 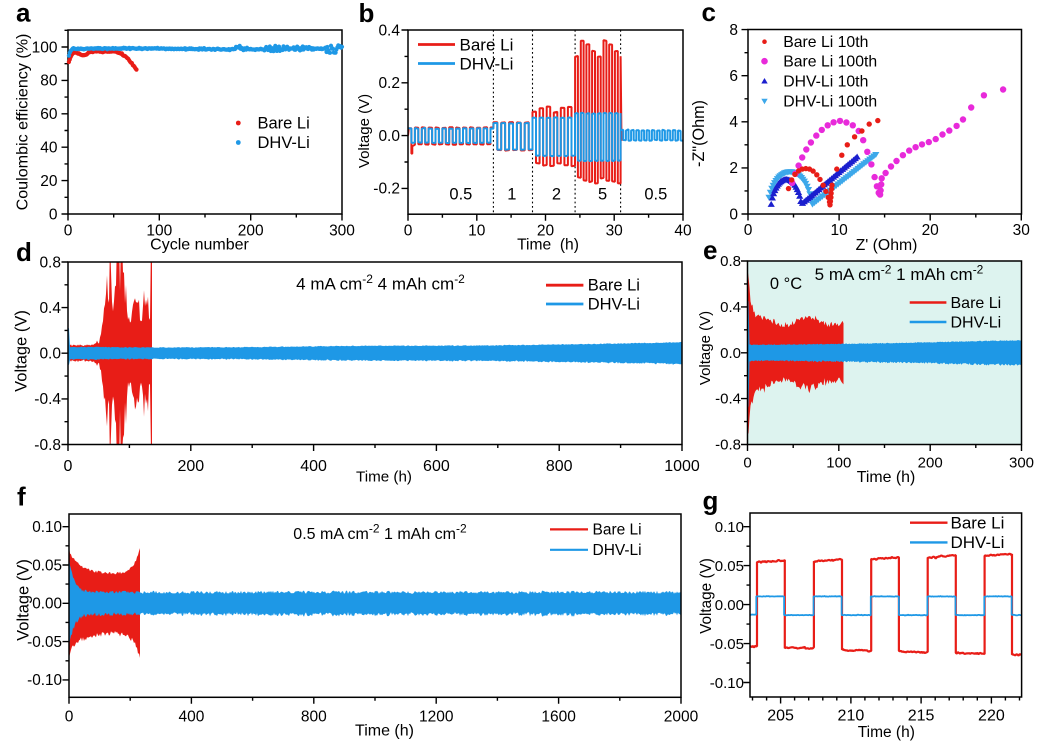 What do you see at coordinates (851, 716) in the screenshot?
I see `svg-text: 210` at bounding box center [851, 716].